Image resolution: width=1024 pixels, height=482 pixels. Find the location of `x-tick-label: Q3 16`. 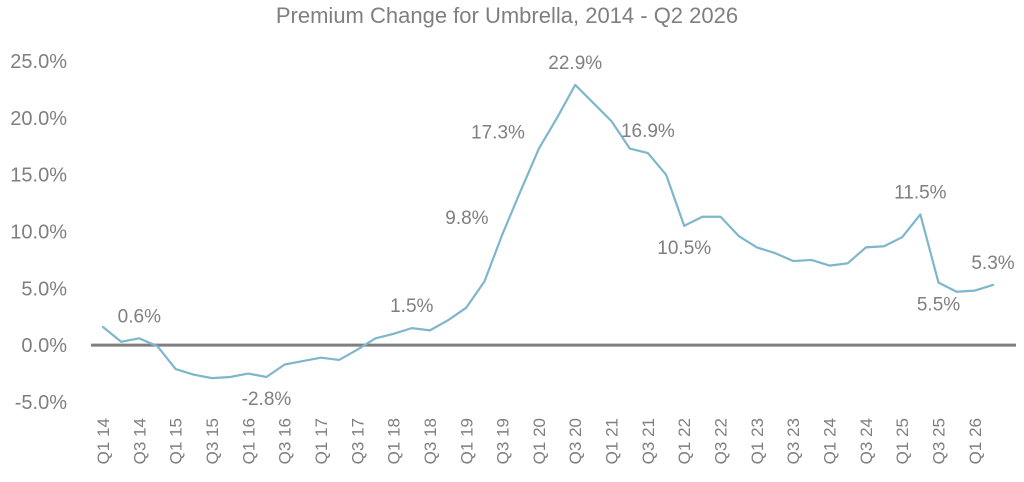

x-tick-label: Q3 16 is located at coordinates (285, 441).